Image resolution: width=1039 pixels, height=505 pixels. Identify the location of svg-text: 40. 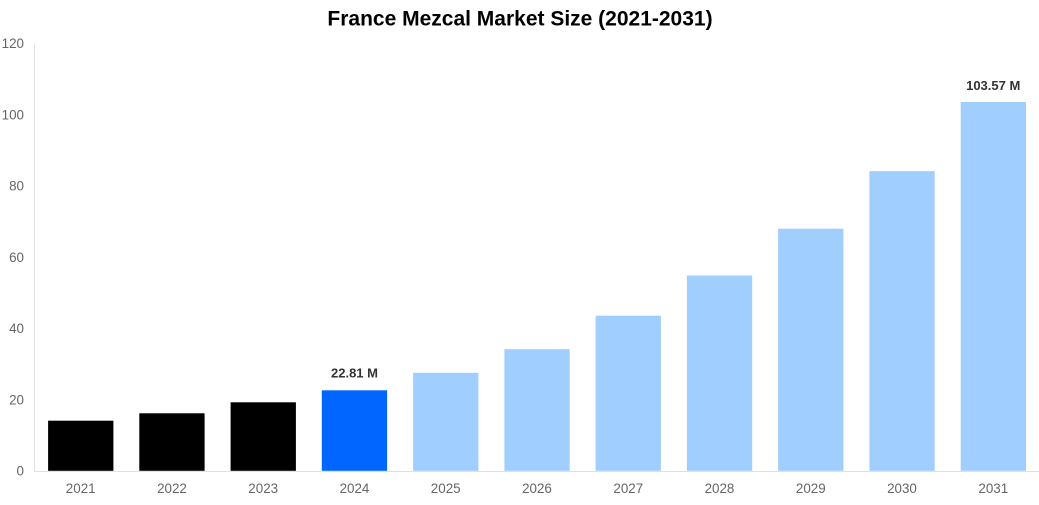
(16, 328).